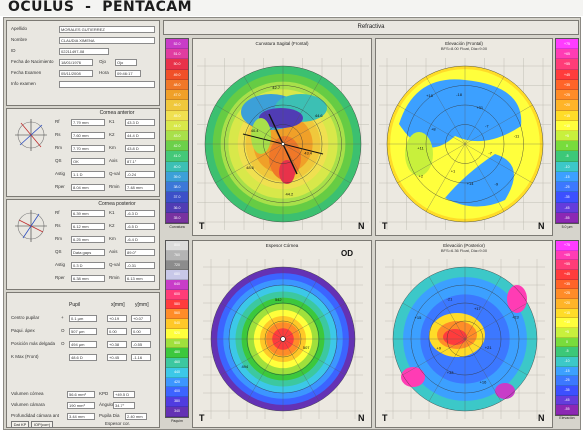  I want to click on iop-corr-button: IOP(corr), so click(42, 424).